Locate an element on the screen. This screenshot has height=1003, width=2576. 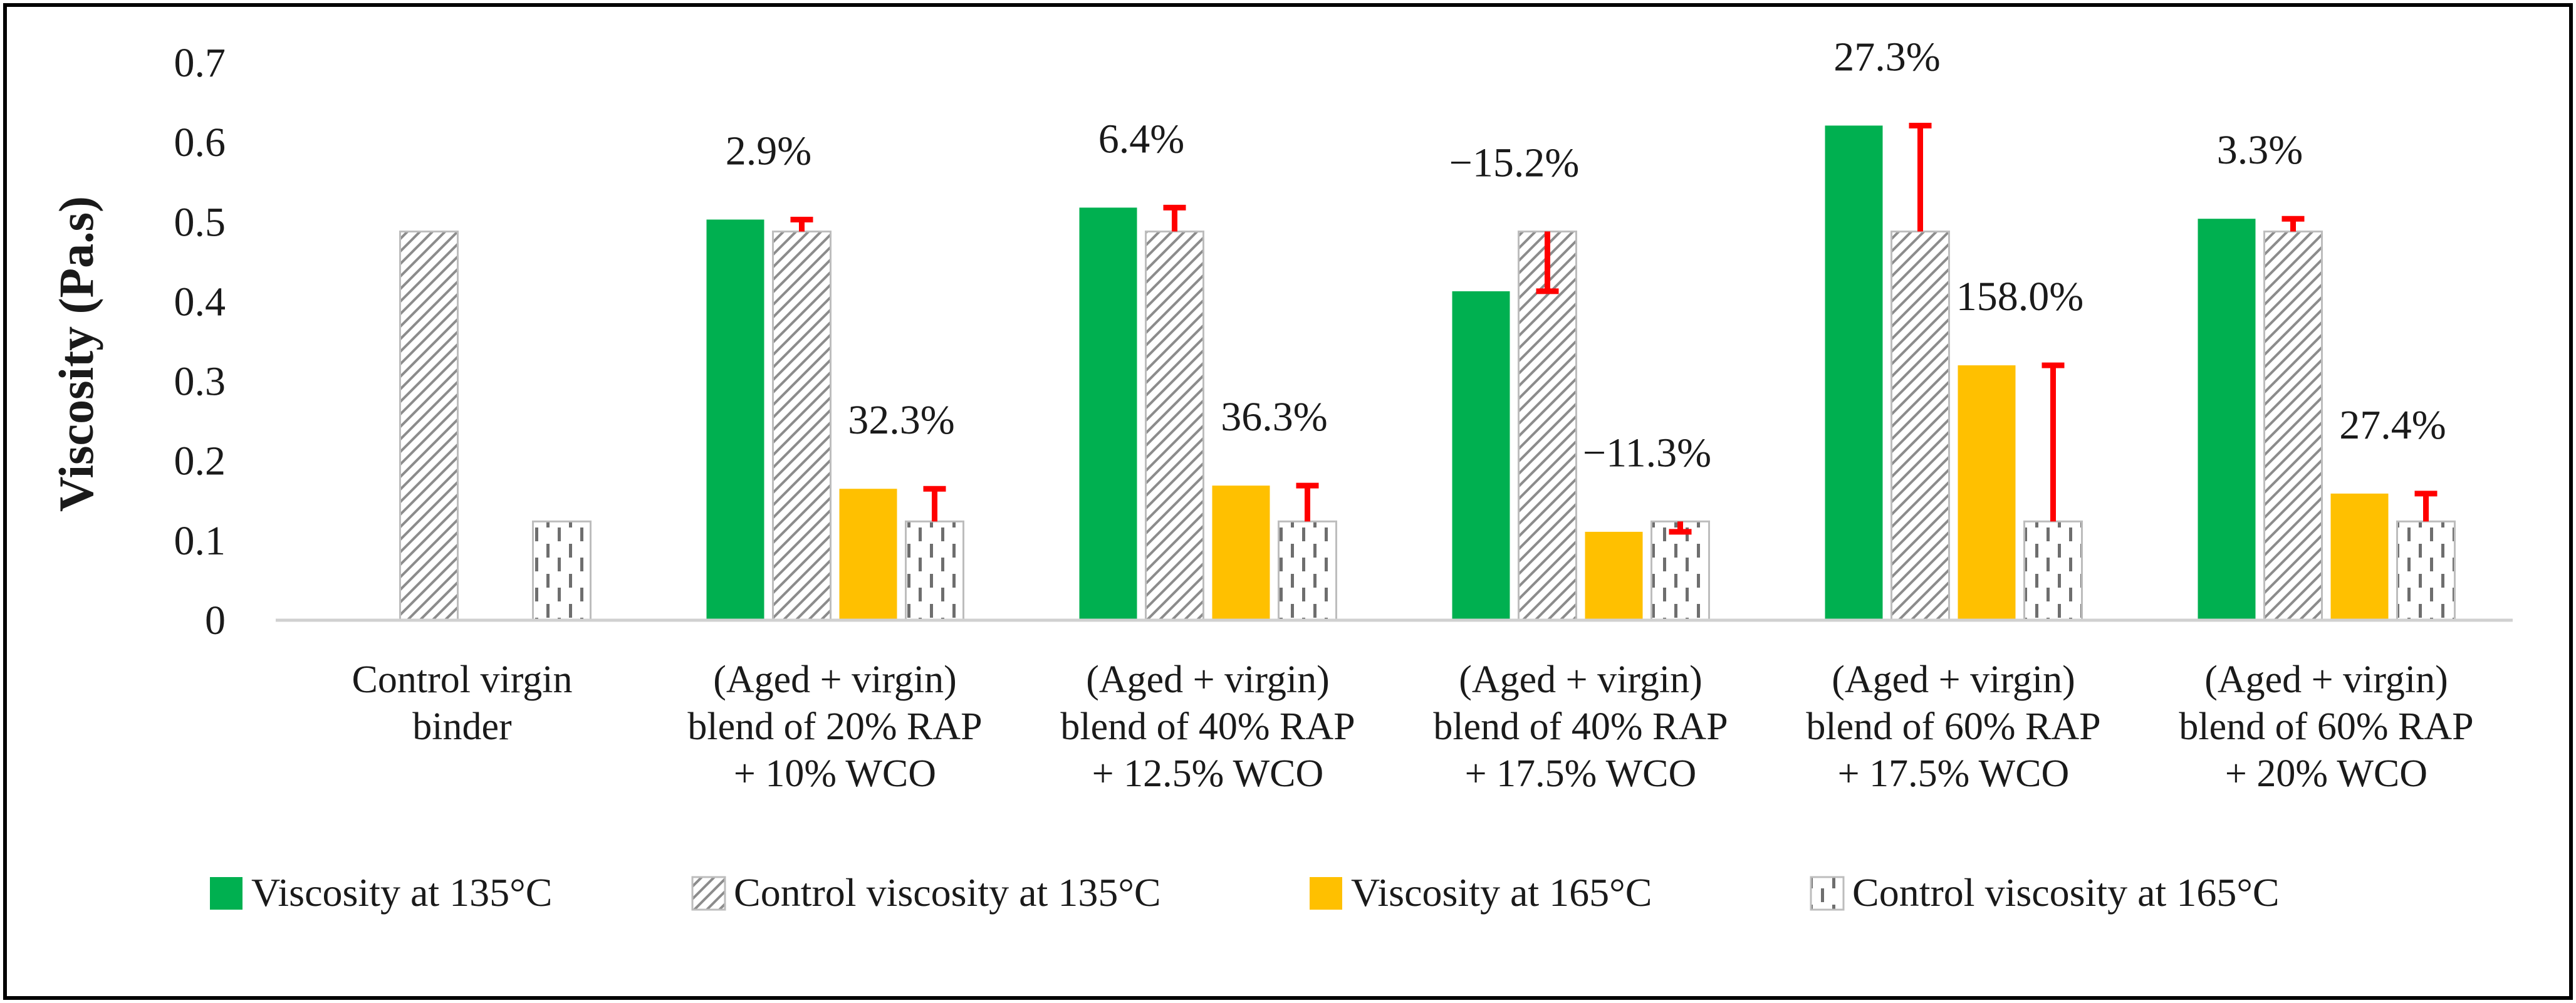
legend-label: Viscosity at 165°C is located at coordinates (1501, 892).